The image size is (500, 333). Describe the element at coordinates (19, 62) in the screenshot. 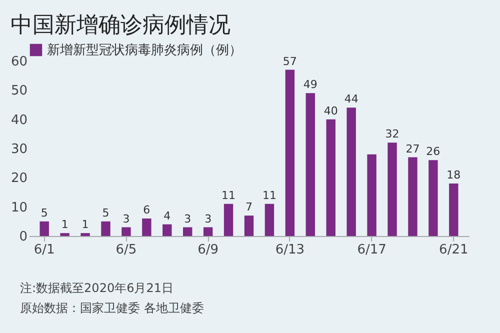

I see `y-tick-label: 60` at that location.